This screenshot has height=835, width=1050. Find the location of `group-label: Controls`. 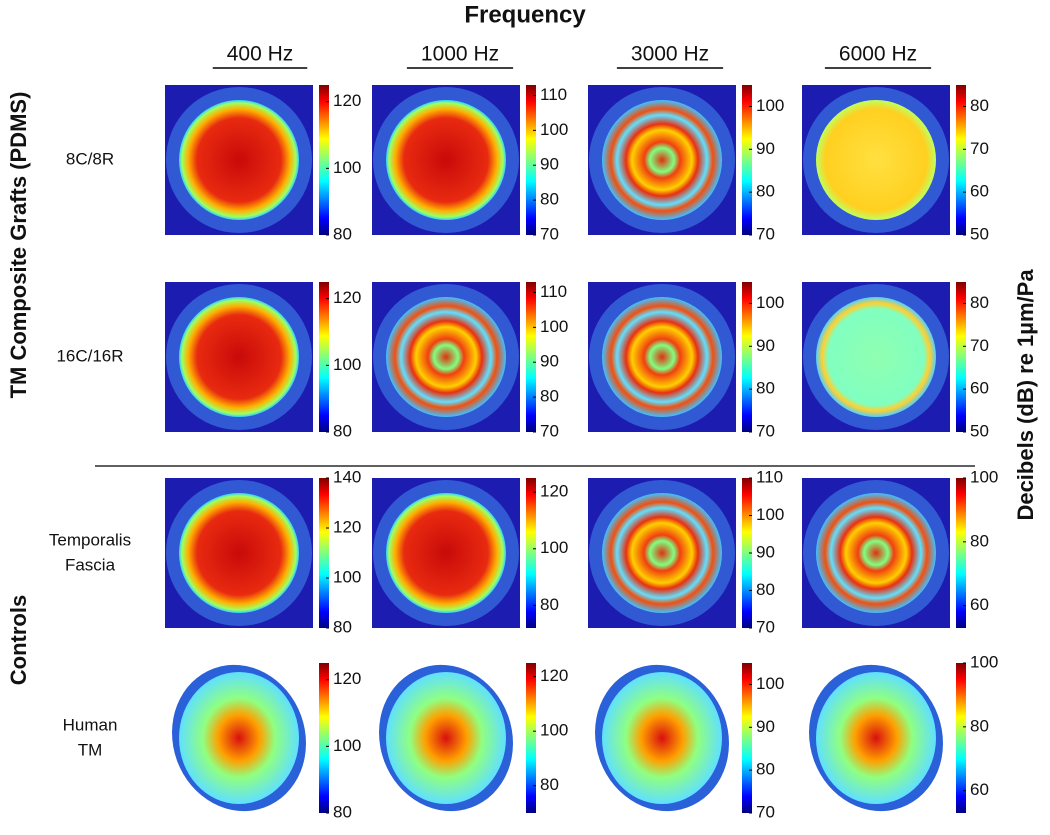

group-label: Controls is located at coordinates (18, 640).